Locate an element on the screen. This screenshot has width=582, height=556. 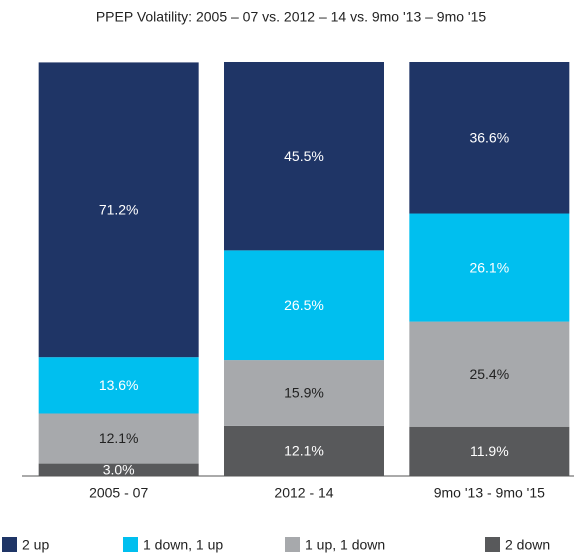
value-label: 36.6% is located at coordinates (489, 137).